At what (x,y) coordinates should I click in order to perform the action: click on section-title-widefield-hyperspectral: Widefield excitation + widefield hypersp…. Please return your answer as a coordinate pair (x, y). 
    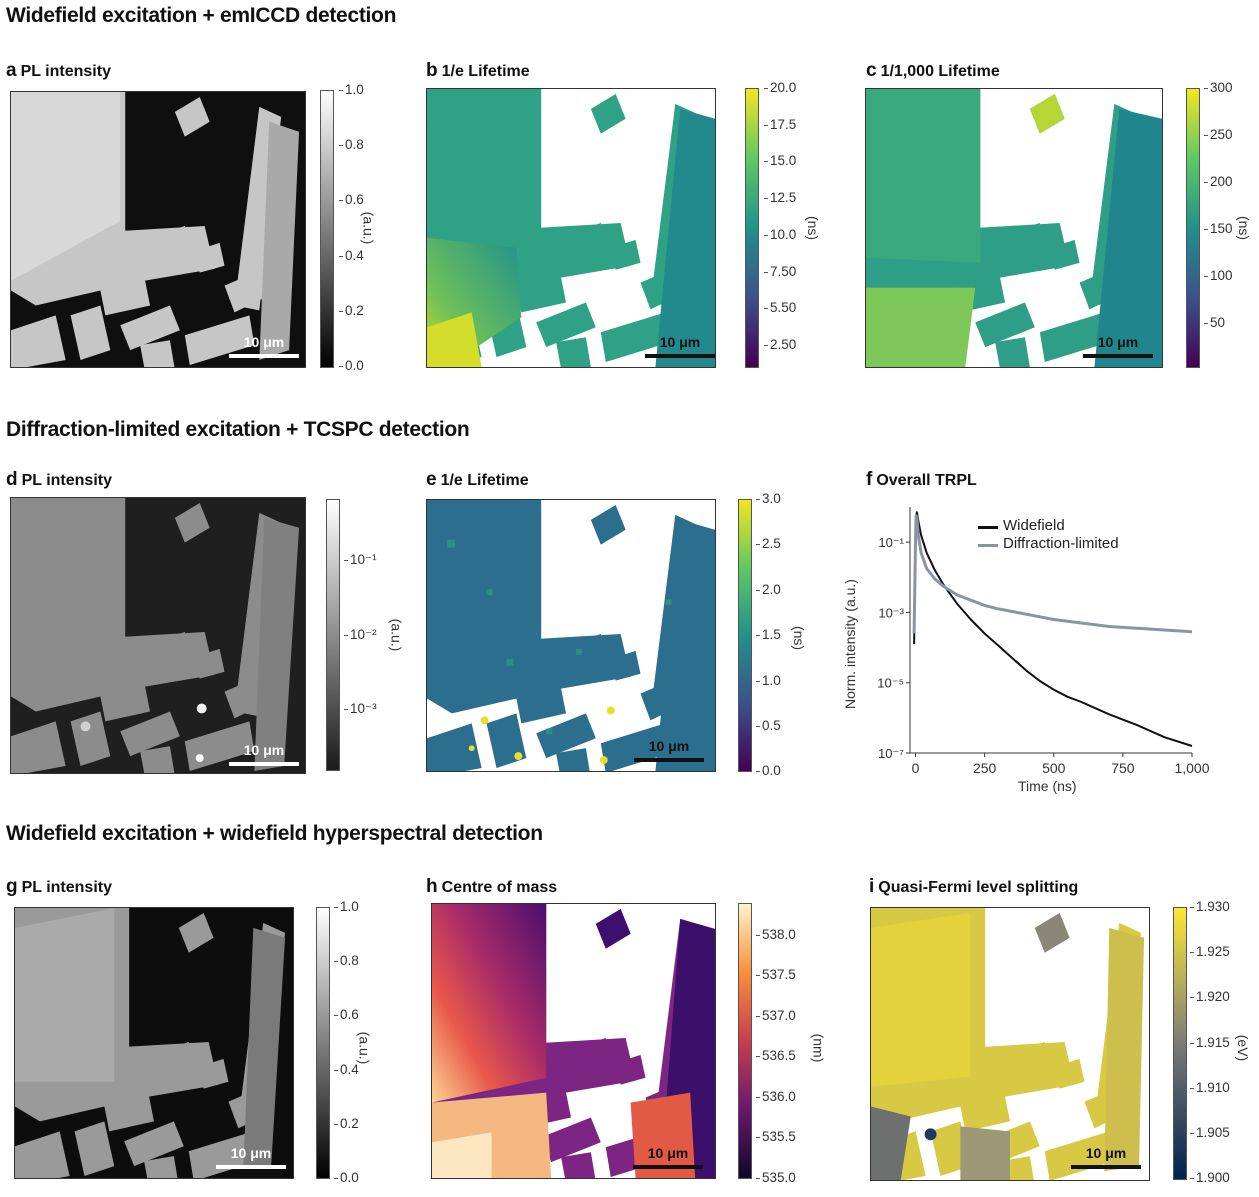
    Looking at the image, I should click on (274, 833).